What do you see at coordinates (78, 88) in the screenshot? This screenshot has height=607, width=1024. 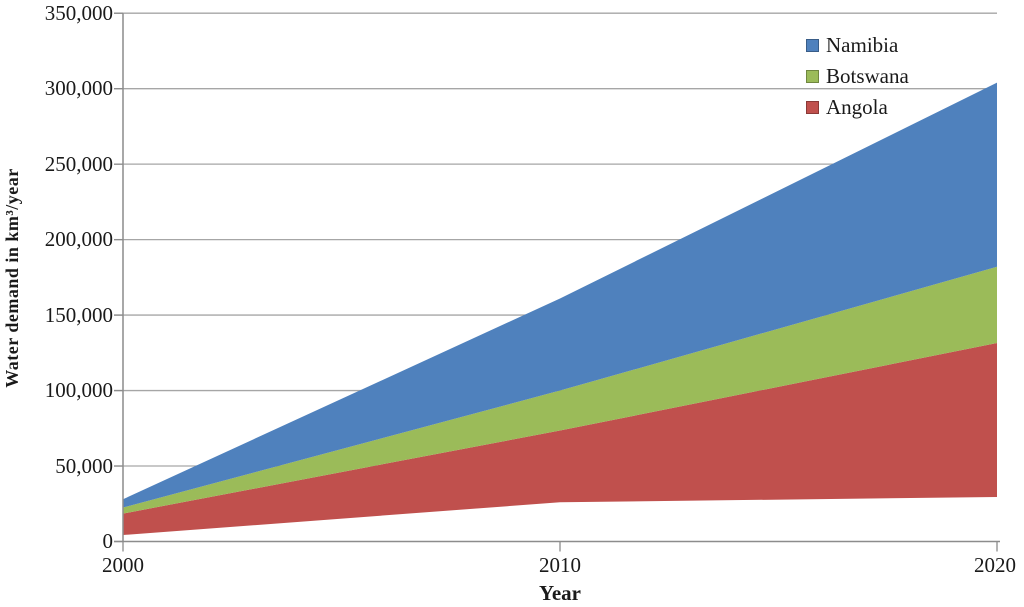 I see `y-axis-tick-label: 300,000` at bounding box center [78, 88].